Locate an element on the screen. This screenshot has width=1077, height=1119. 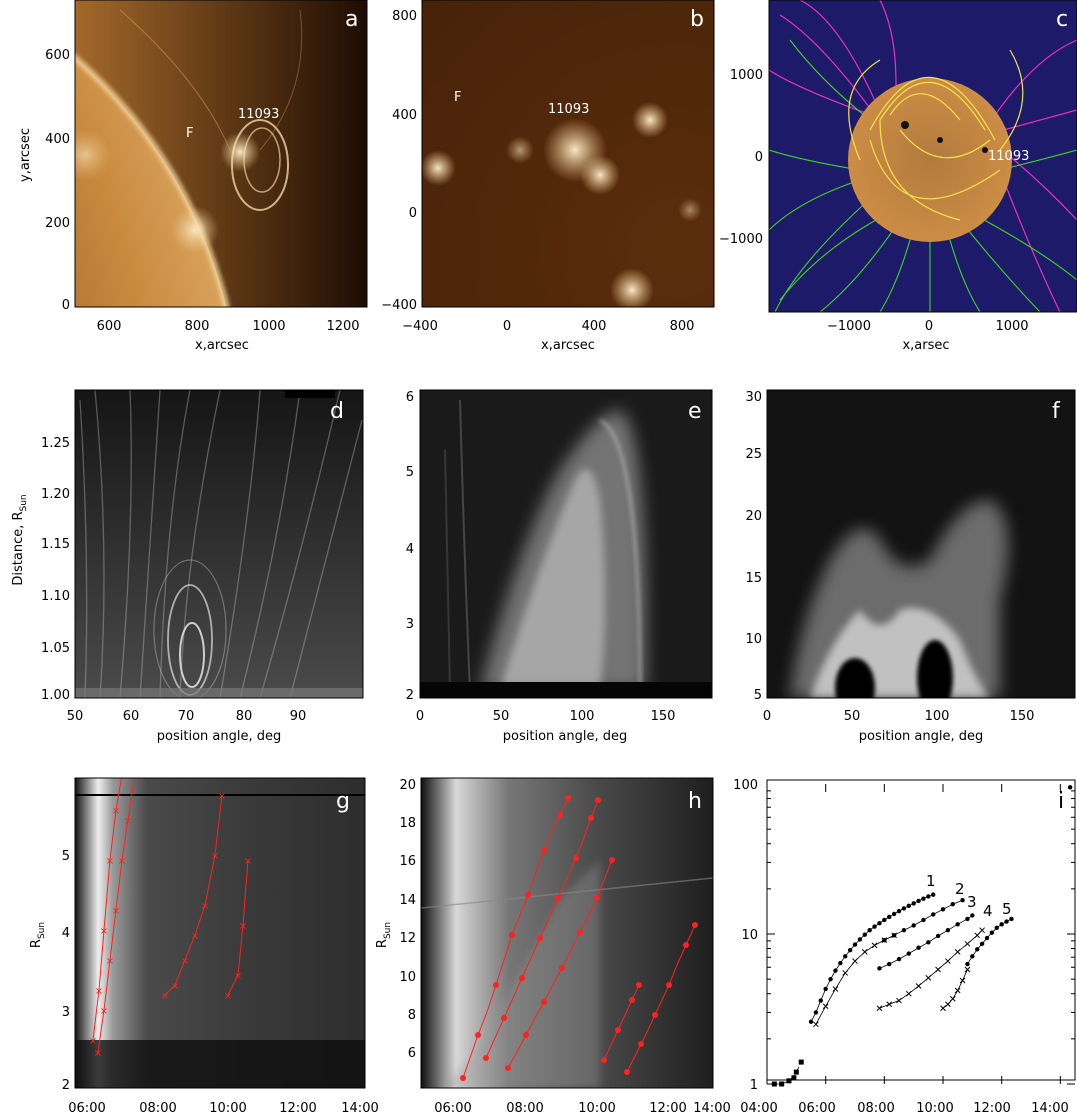
panel-f-ytick: 25 is located at coordinates (753, 454).